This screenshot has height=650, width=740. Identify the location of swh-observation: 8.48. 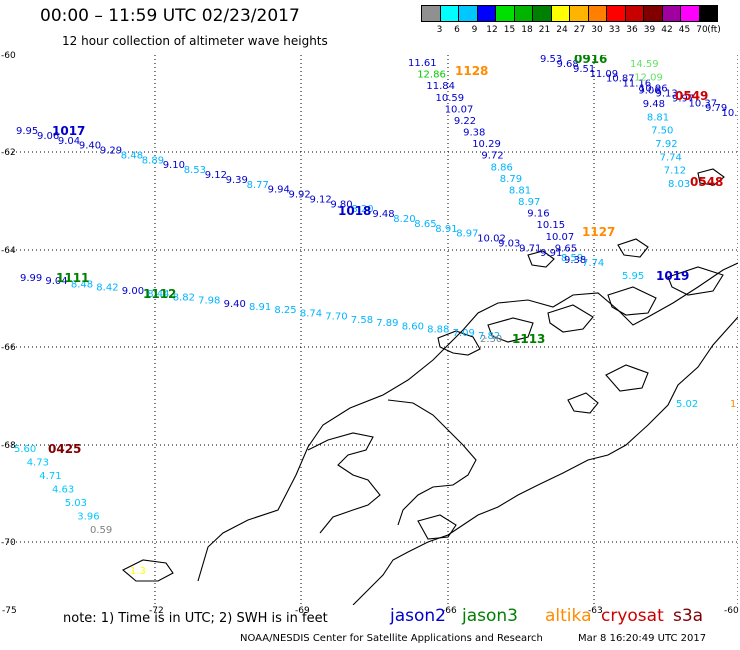
(82, 284).